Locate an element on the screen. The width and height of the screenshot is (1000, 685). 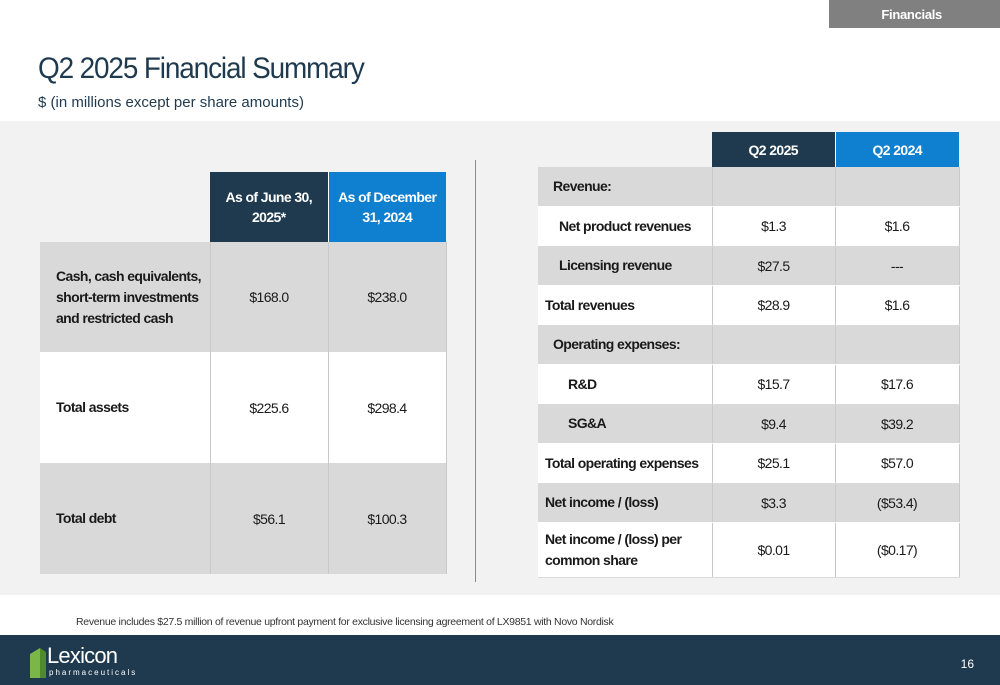
value-cell: $39.2 is located at coordinates (897, 424).